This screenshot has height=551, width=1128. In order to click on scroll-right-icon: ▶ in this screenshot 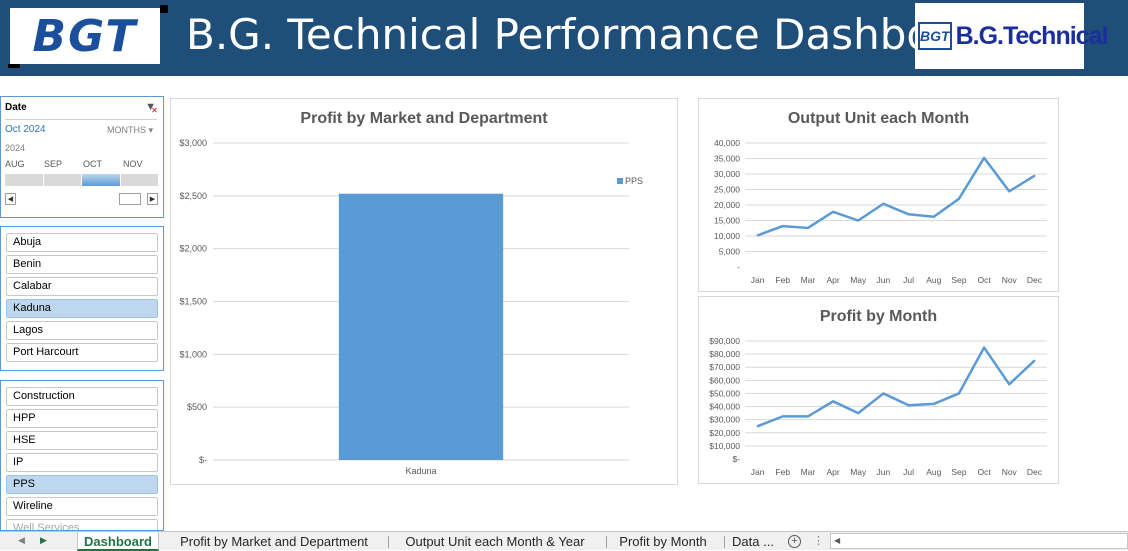, I will do `click(152, 199)`.